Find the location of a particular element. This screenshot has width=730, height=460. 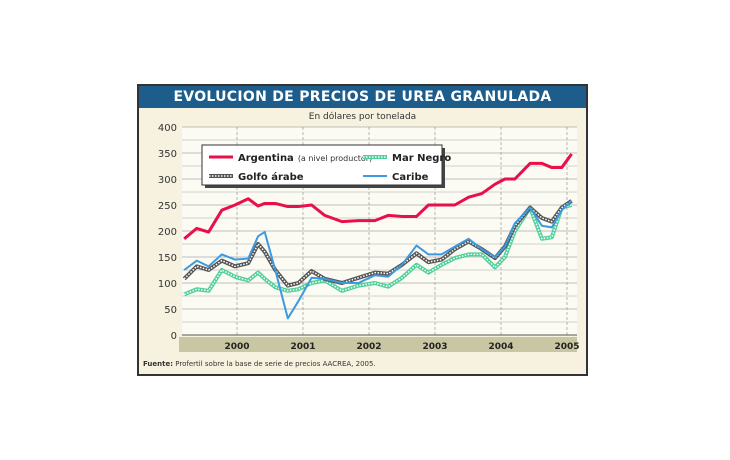

y-tick-label: 350 is located at coordinates (167, 154).